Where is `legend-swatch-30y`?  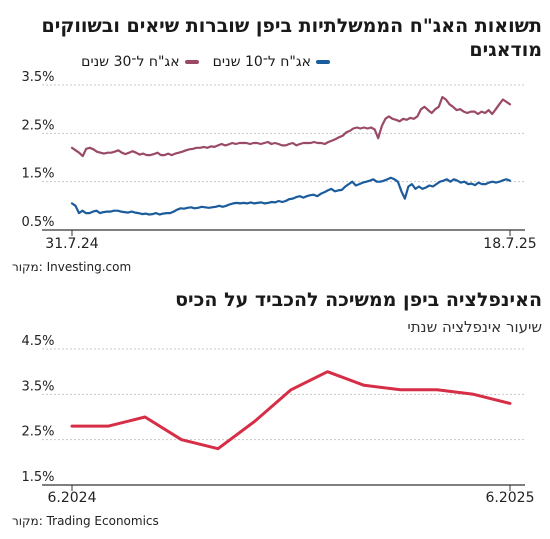
legend-swatch-30y is located at coordinates (191, 62).